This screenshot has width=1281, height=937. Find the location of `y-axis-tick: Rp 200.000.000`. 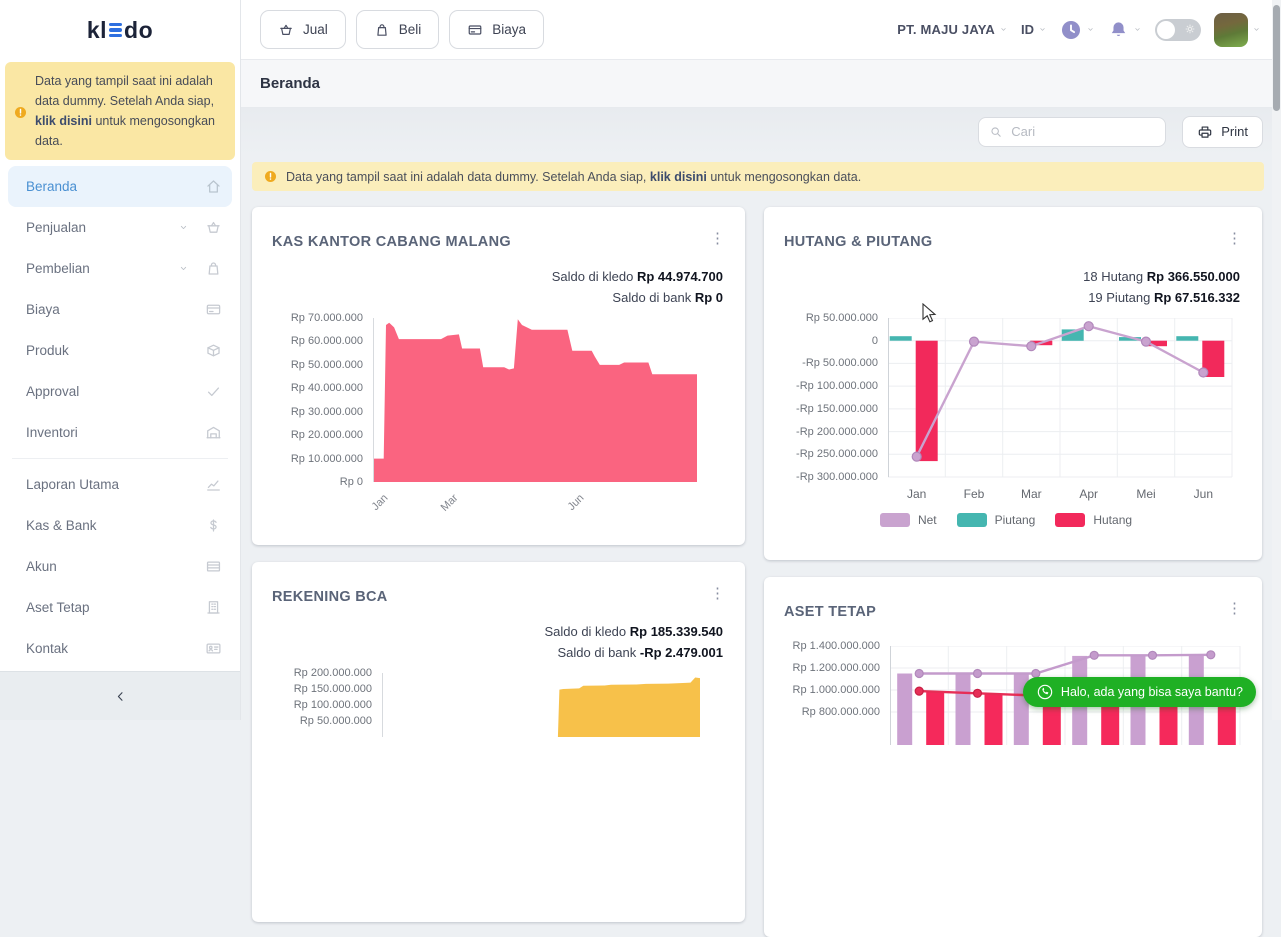

y-axis-tick: Rp 200.000.000 is located at coordinates (332, 673).